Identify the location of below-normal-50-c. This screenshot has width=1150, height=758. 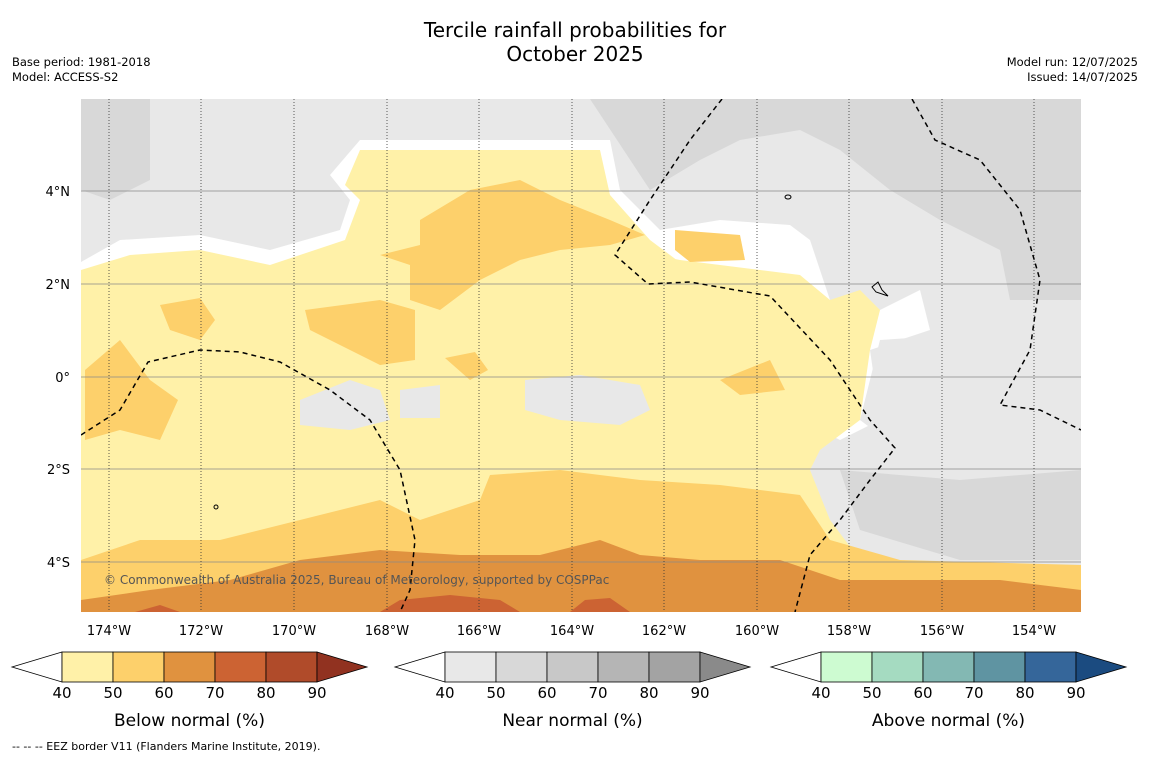
(187, 319).